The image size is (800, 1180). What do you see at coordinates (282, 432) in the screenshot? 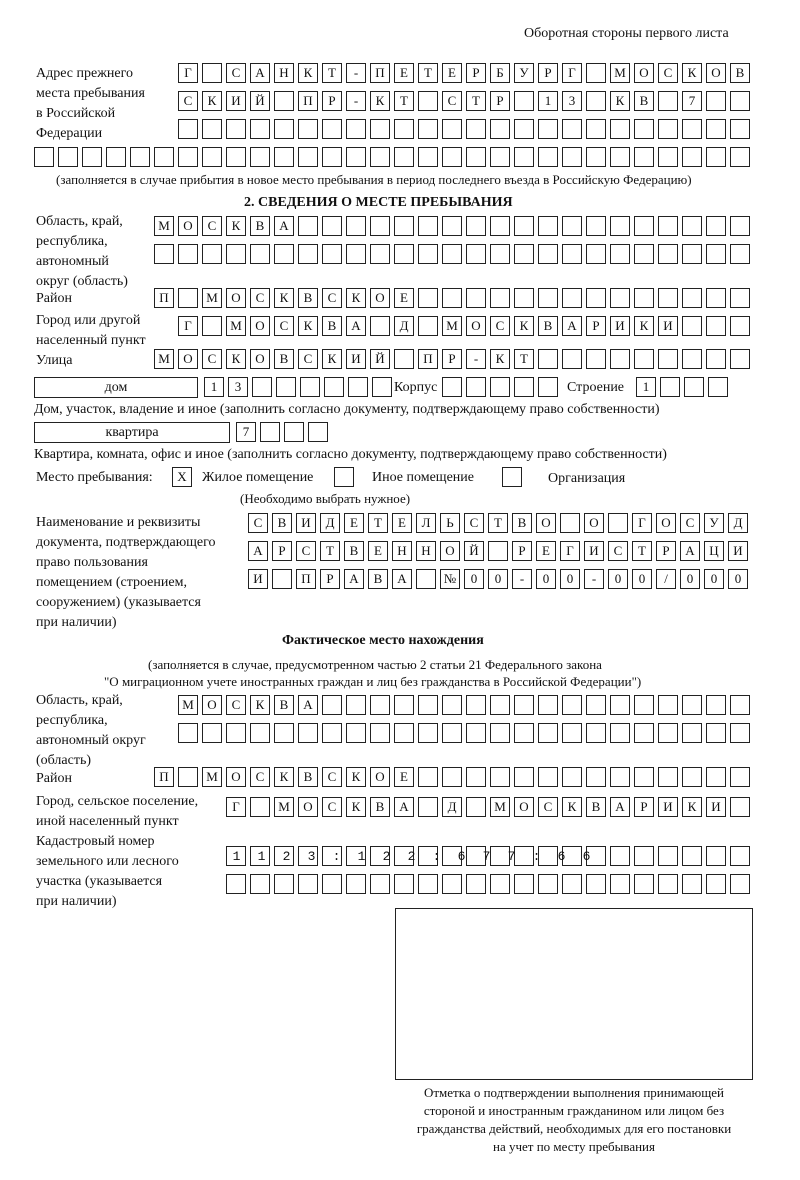
I see `flat-number-row: 7` at bounding box center [282, 432].